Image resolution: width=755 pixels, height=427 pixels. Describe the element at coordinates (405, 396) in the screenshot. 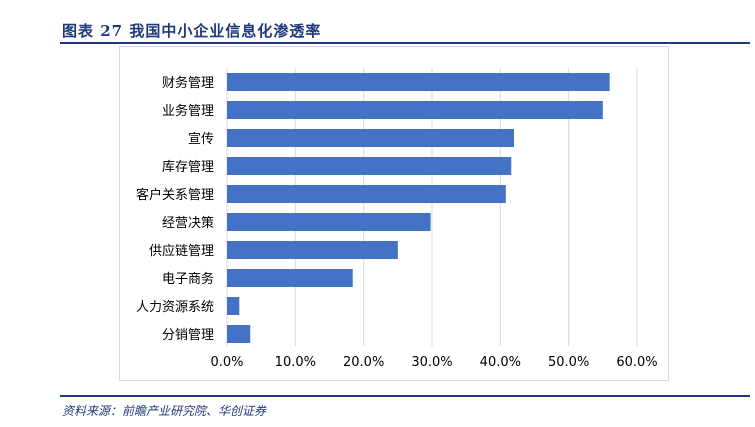

I see `source-rule` at that location.